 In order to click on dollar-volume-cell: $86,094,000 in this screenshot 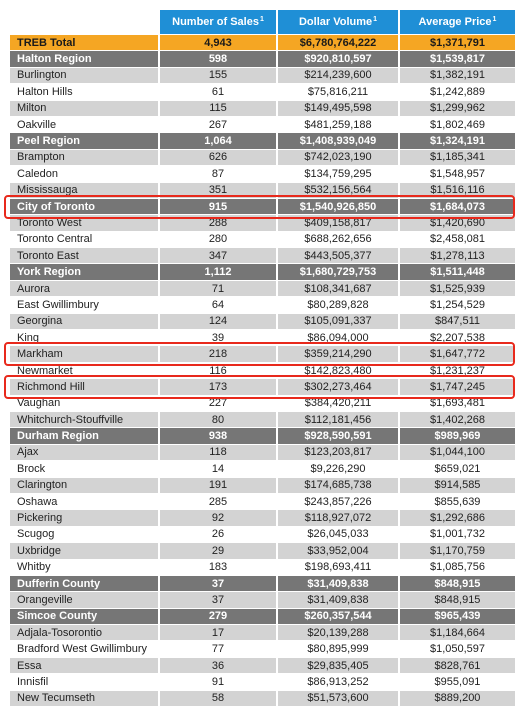, I will do `click(339, 338)`.